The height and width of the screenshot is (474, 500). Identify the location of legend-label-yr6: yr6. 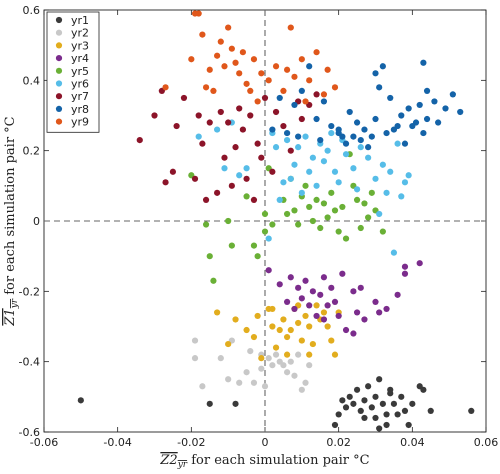
(80, 84).